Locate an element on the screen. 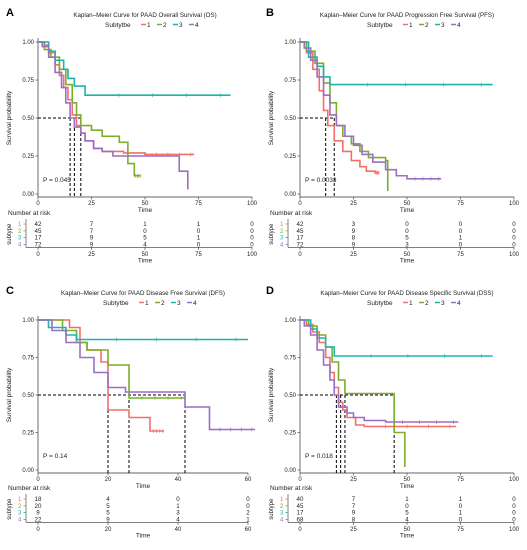 The width and height of the screenshot is (527, 550). panel-letter: A is located at coordinates (10, 13).